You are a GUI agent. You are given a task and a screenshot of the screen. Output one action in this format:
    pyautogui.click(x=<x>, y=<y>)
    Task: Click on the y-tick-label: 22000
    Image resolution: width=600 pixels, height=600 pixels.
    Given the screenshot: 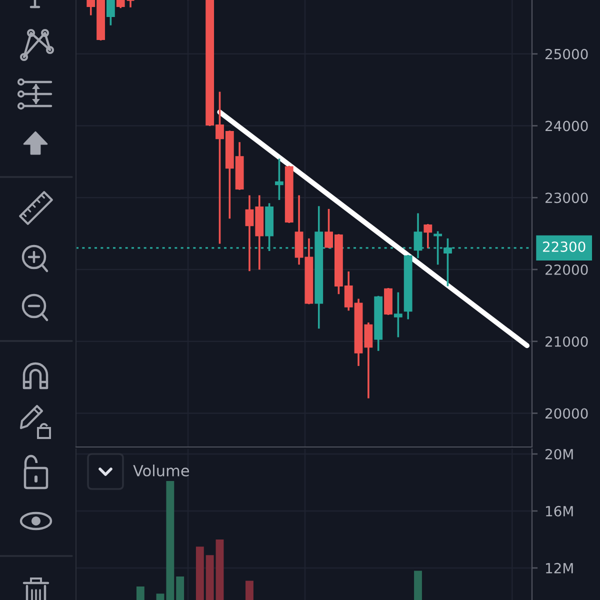 What is the action you would take?
    pyautogui.click(x=567, y=269)
    